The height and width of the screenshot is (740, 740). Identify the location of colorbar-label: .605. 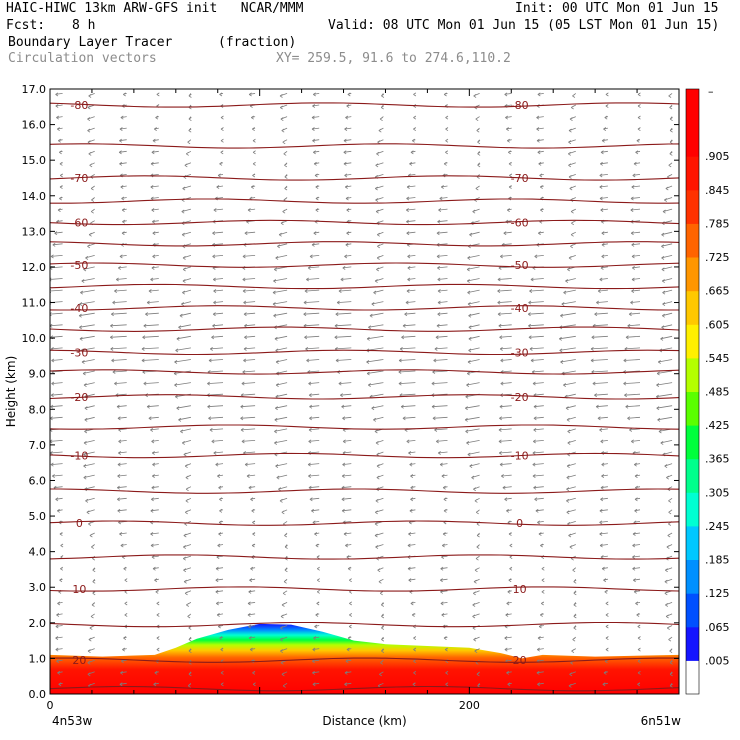
(717, 324).